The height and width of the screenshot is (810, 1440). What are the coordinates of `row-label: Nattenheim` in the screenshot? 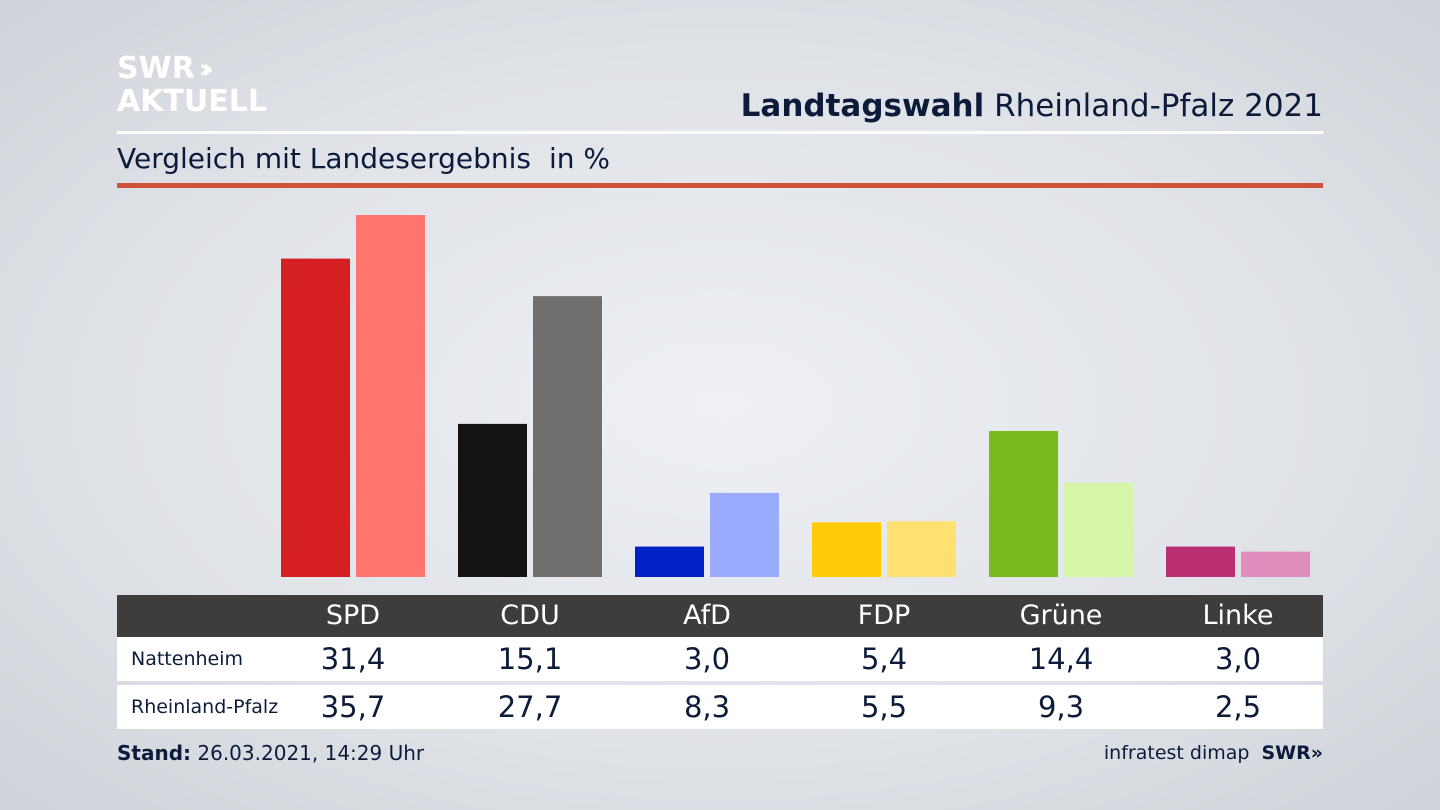 It's located at (187, 659).